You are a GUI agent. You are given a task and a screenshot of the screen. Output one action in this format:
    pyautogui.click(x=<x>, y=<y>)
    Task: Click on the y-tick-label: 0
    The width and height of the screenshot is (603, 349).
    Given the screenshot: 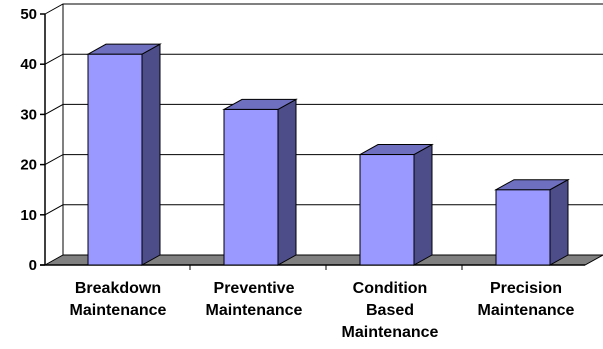 What is the action you would take?
    pyautogui.click(x=33, y=265)
    